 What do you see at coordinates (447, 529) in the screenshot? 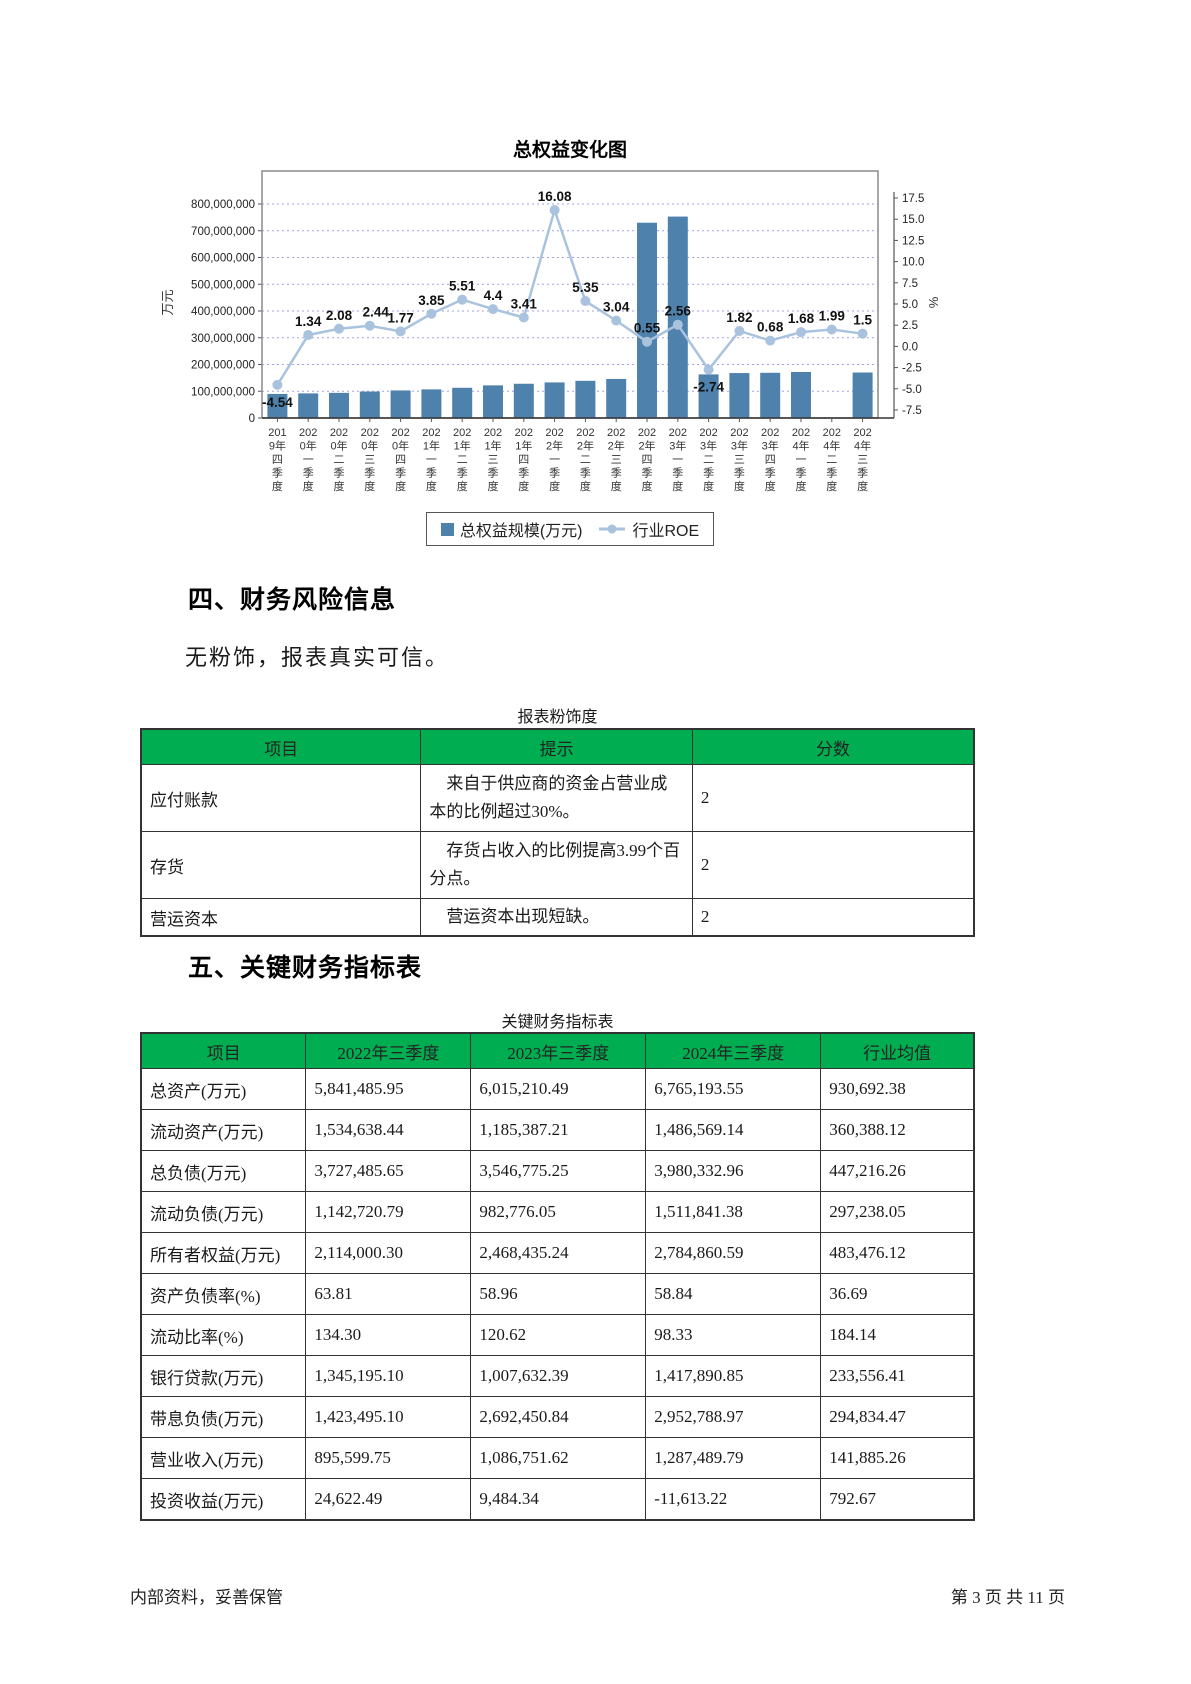
I see `bar-series-swatch-icon` at bounding box center [447, 529].